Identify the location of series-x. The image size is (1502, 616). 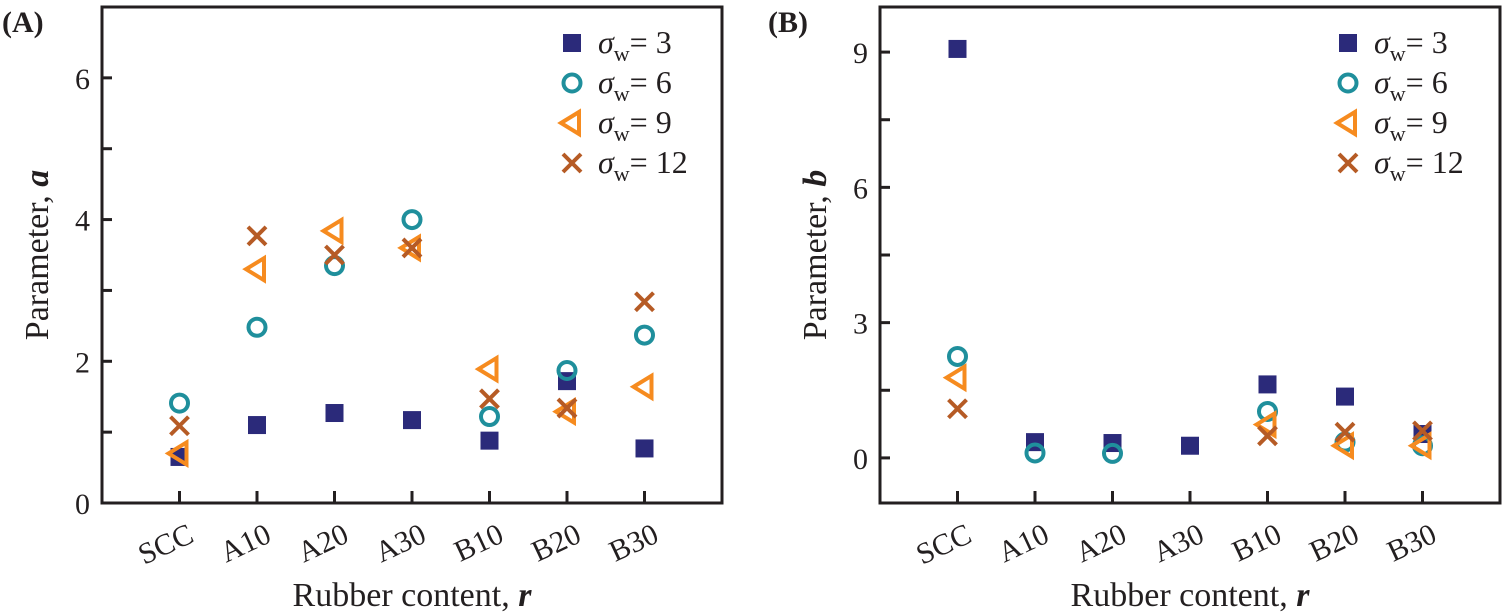
(412, 331).